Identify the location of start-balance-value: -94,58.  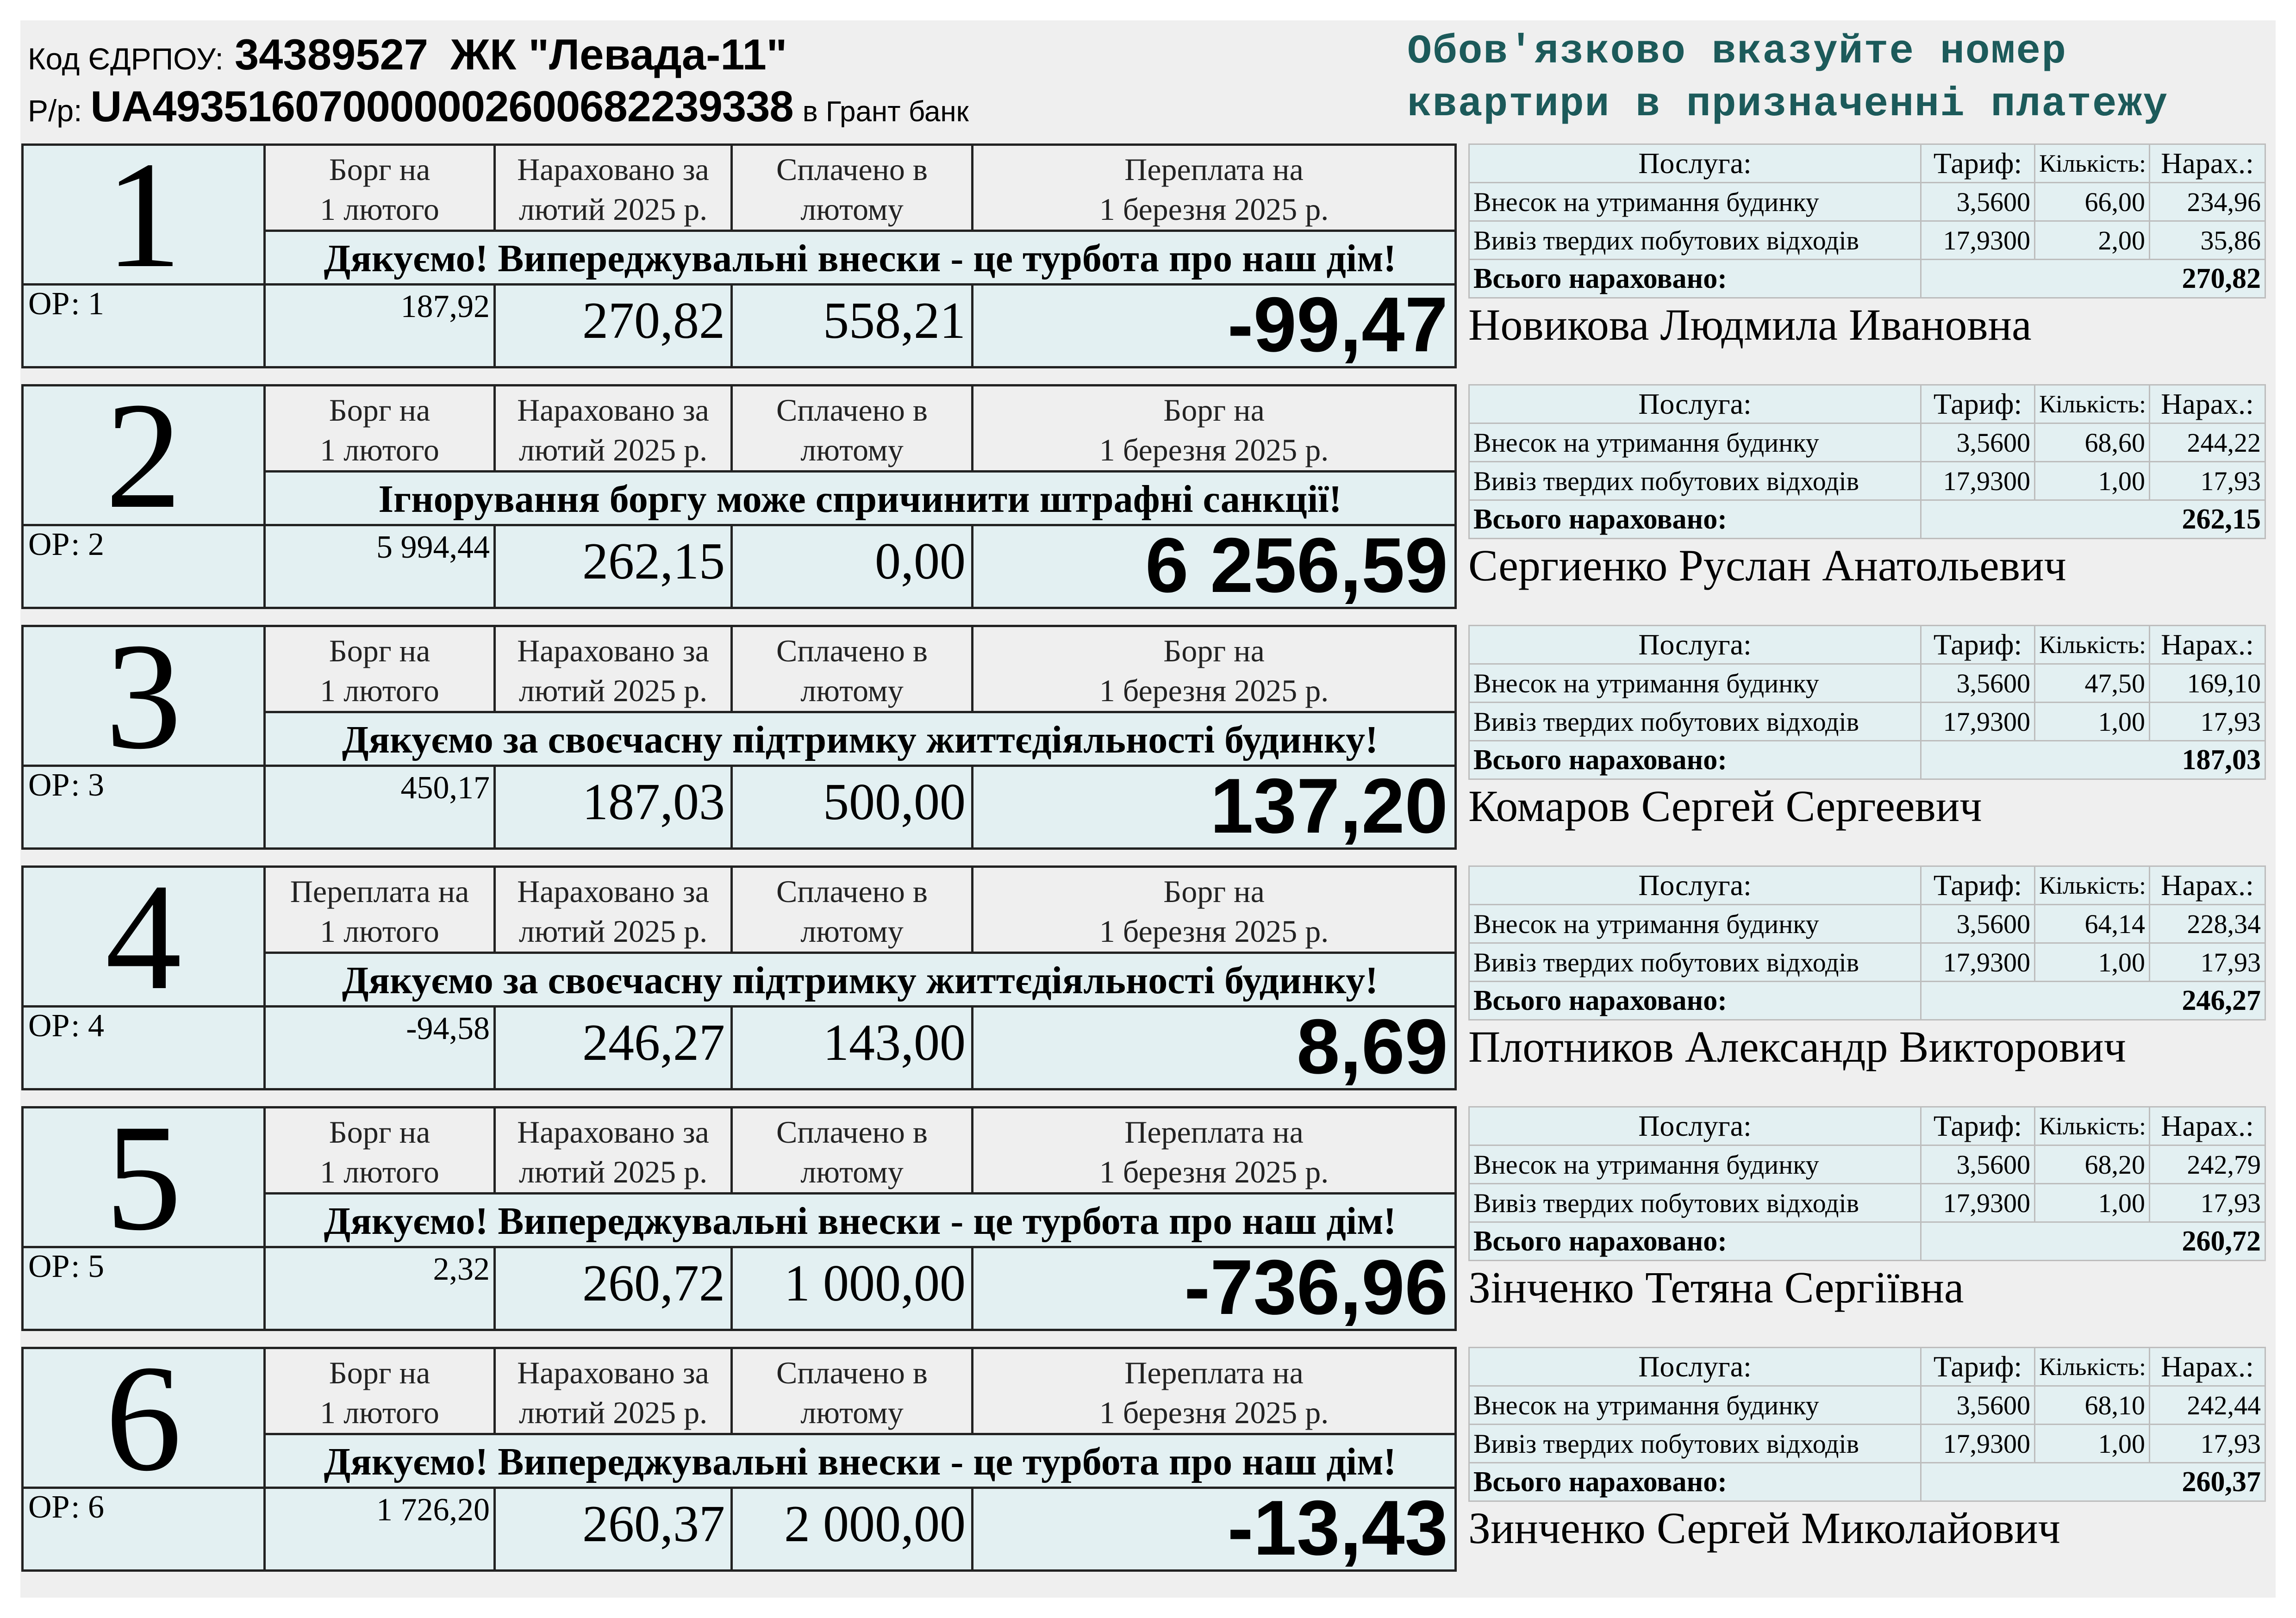
(379, 1047).